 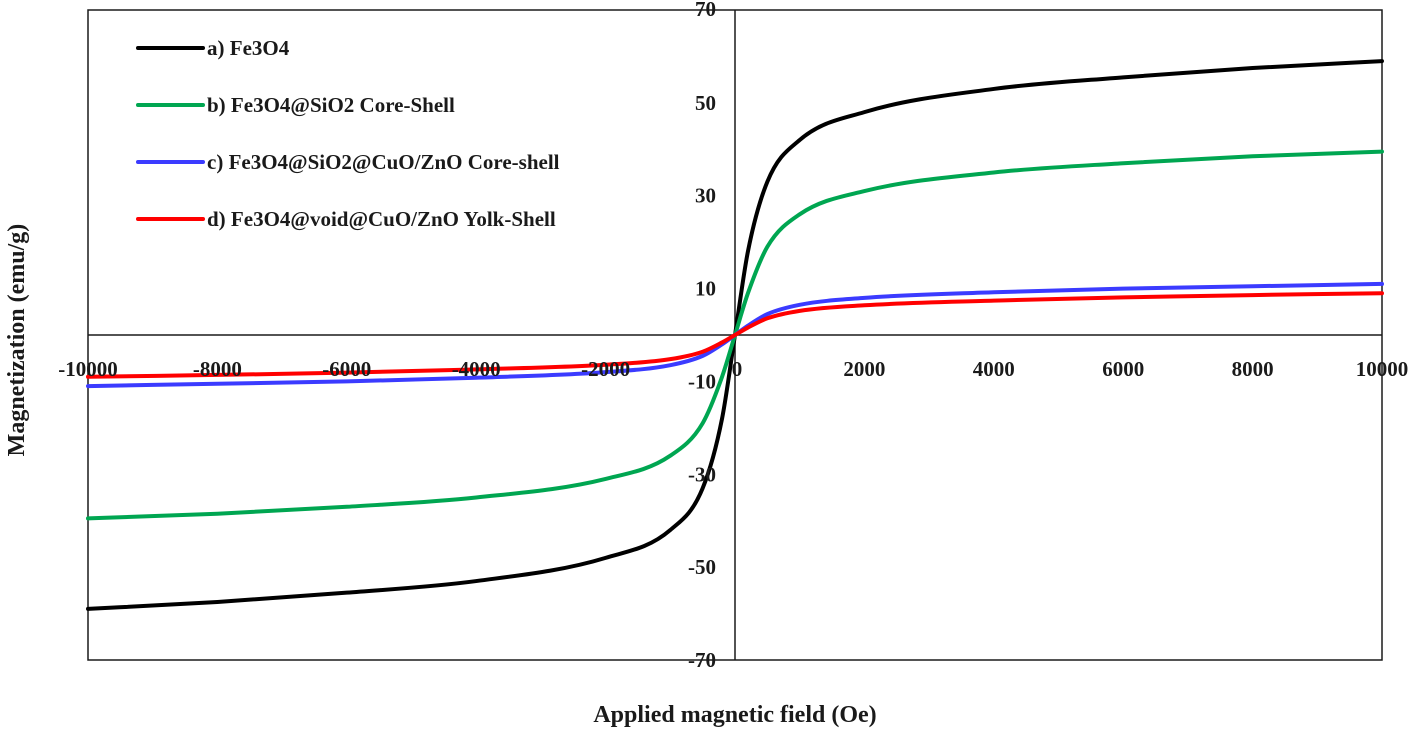 What do you see at coordinates (383, 162) in the screenshot?
I see `legend-label: c) Fe3O4@SiO2@CuO/ZnO Core-shell` at bounding box center [383, 162].